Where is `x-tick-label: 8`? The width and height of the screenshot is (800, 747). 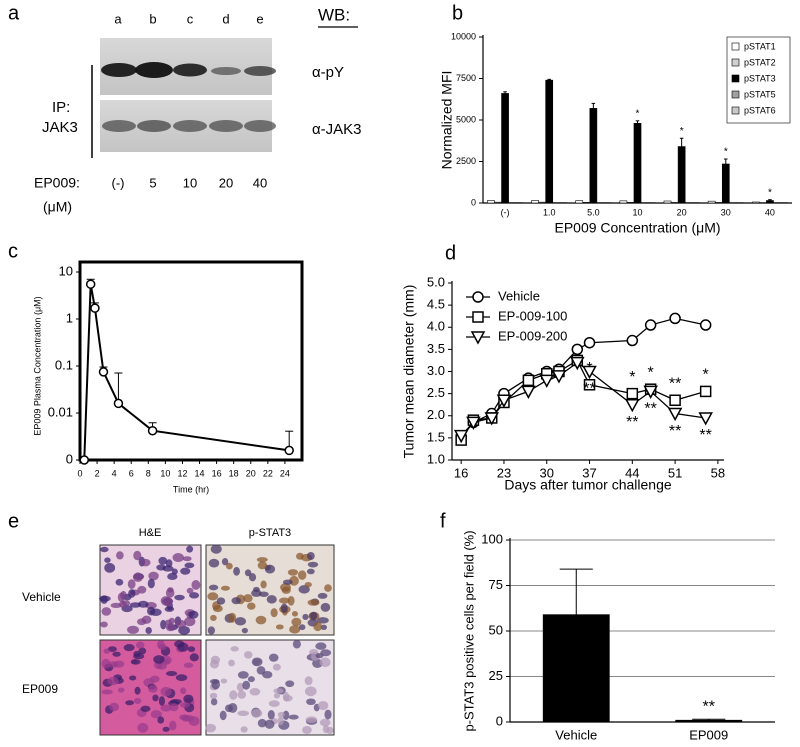
x-tick-label: 8 is located at coordinates (148, 473).